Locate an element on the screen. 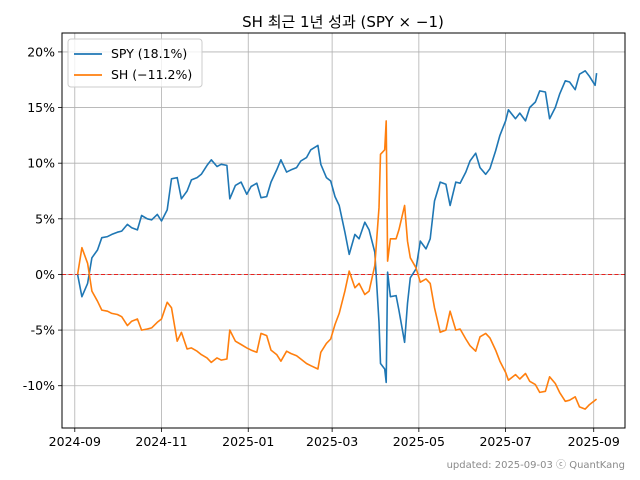 The height and width of the screenshot is (480, 640). x-tick-label: 2025-07 is located at coordinates (505, 441).